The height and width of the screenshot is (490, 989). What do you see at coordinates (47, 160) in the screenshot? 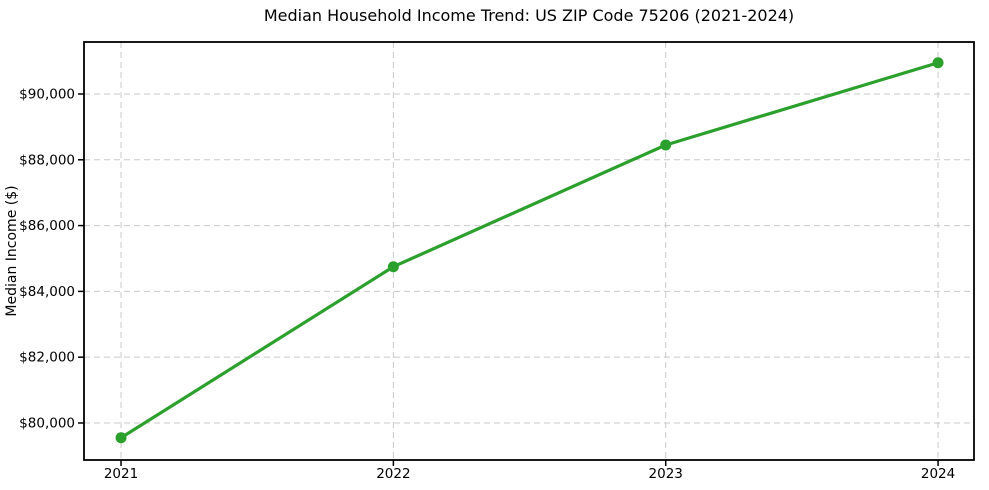
I see `y-tick-label: $88,000` at bounding box center [47, 160].